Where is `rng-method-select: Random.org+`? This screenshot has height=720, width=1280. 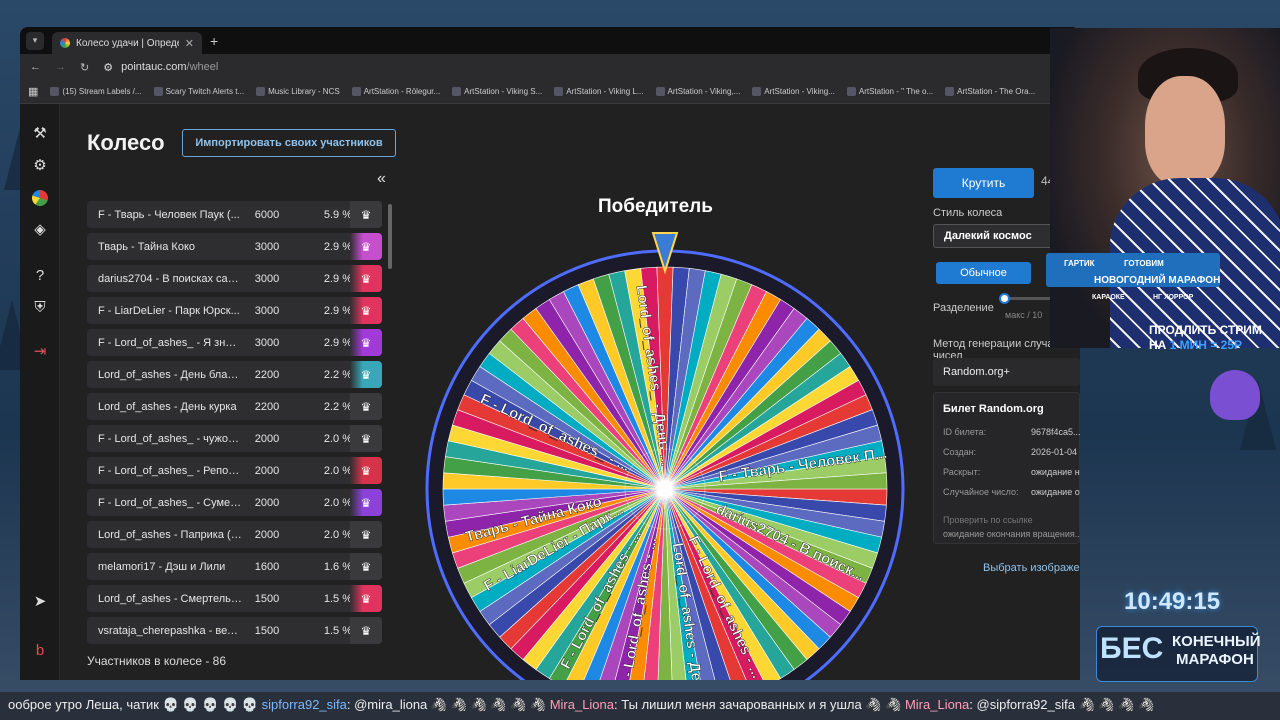 rng-method-select: Random.org+ is located at coordinates (1006, 372).